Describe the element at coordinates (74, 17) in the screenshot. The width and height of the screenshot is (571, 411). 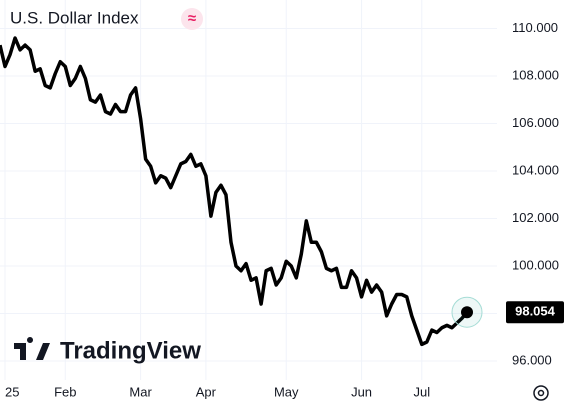
I see `chart-title: U.S. Dollar Index` at that location.